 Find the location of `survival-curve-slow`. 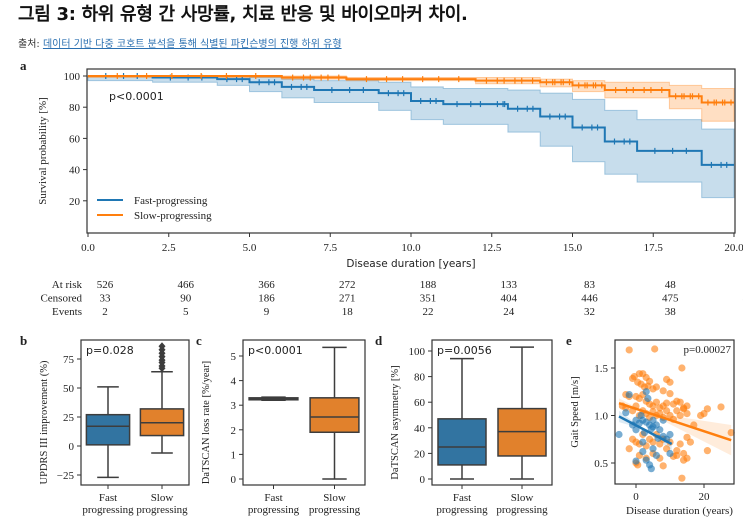

survival-curve-slow is located at coordinates (411, 89).